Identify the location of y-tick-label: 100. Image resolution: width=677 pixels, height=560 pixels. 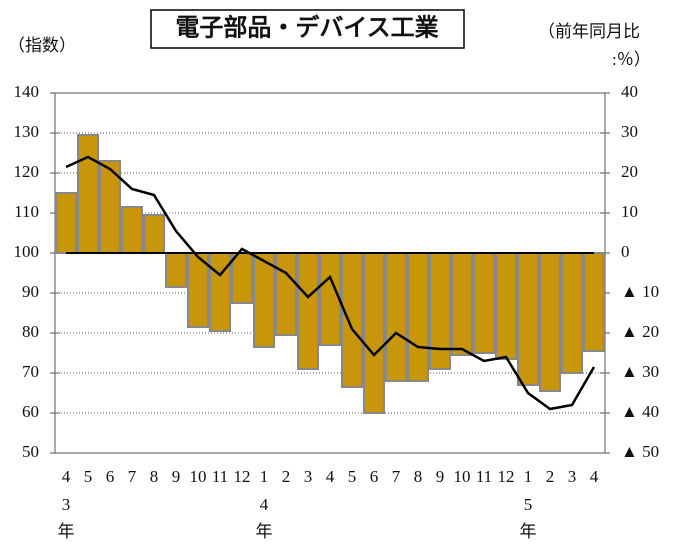
(27, 251).